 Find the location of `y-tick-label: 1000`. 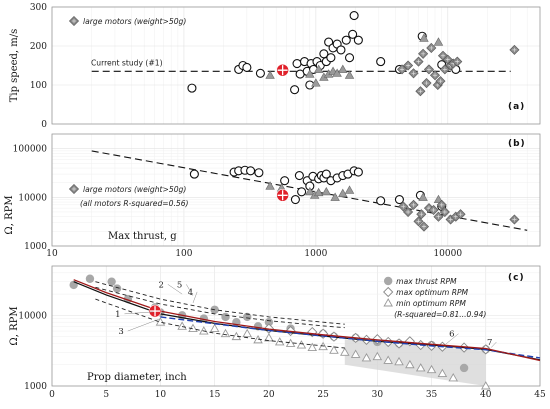

y-tick-label: 1000 is located at coordinates (35, 247).